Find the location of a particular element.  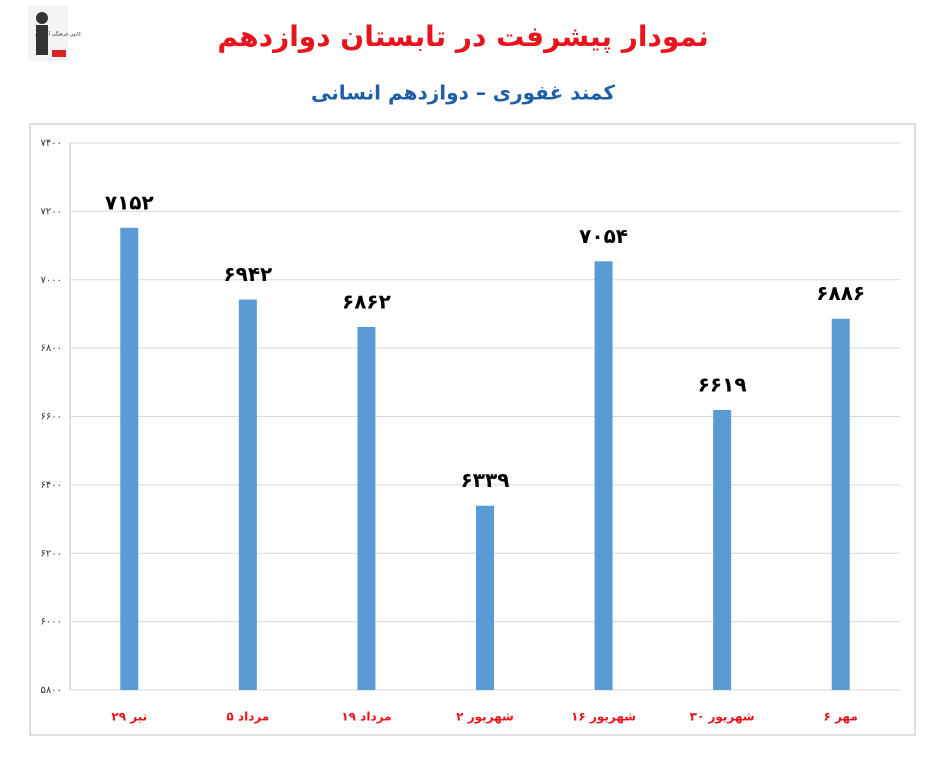

y-tick-label: ۵۸۰۰ is located at coordinates (51, 690).